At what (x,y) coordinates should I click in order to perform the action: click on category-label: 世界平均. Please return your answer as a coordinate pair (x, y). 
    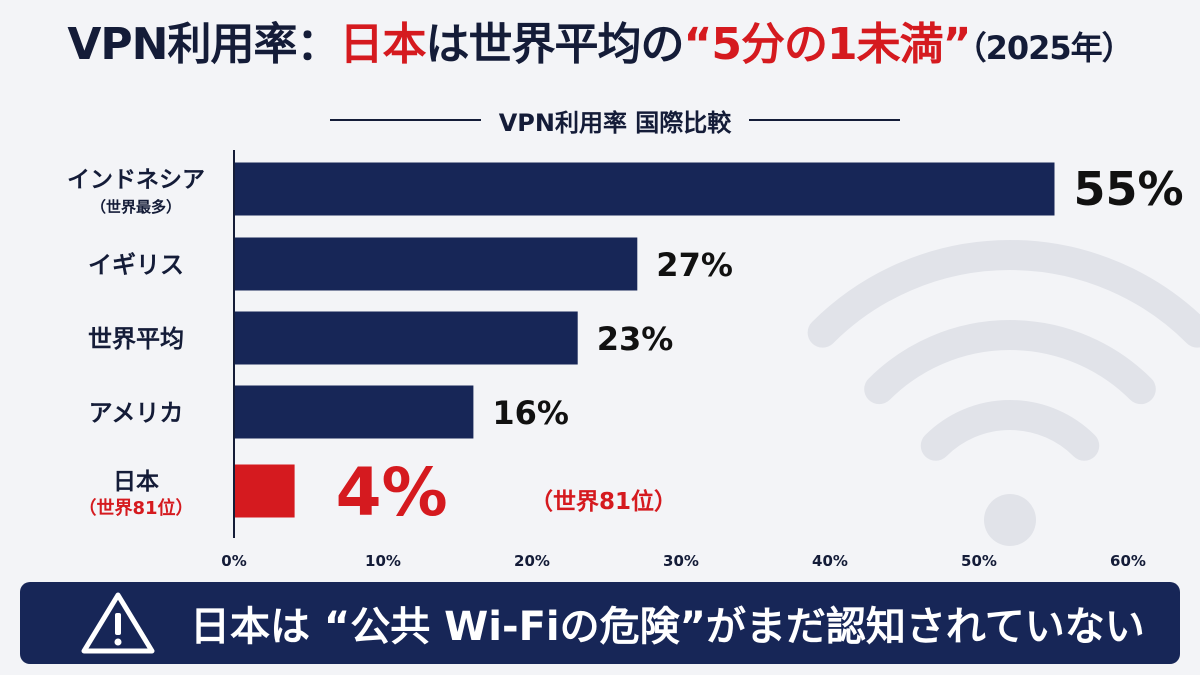
    Looking at the image, I should click on (136, 339).